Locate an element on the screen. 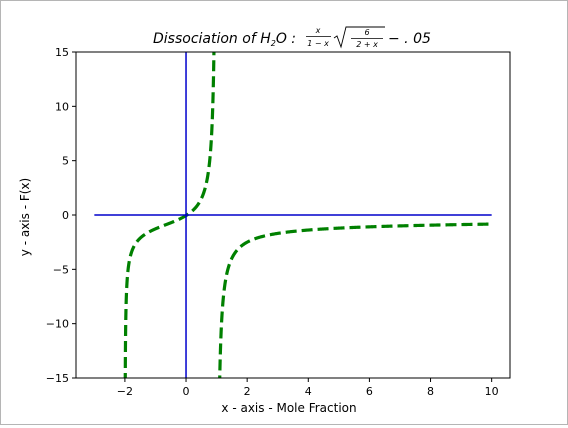  y-axis-ticks: −15 −10 −5 0 5 10 15 is located at coordinates (61, 215).